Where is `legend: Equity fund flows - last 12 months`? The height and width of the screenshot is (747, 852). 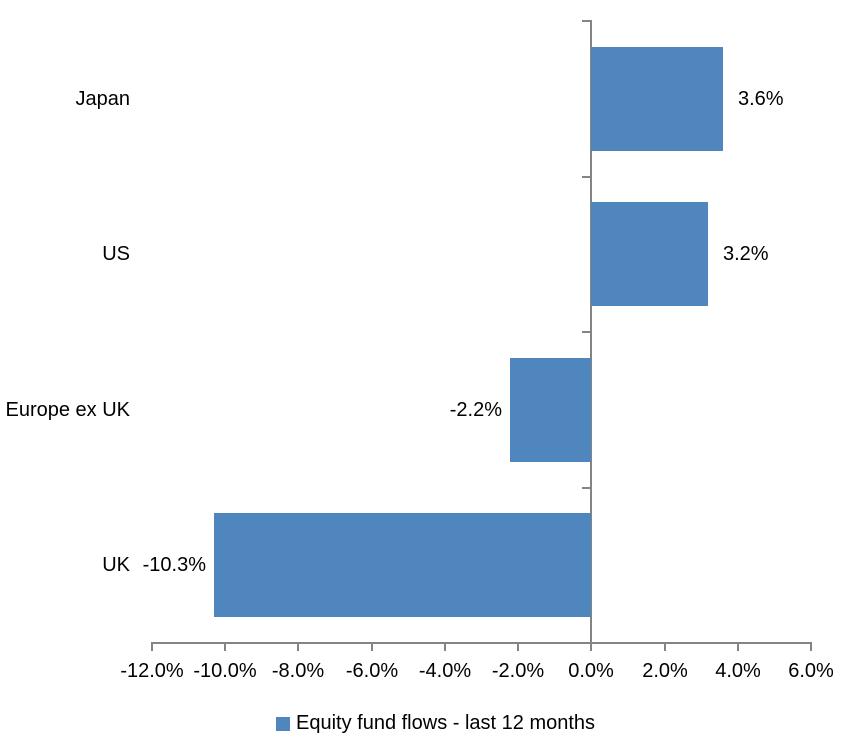
legend: Equity fund flows - last 12 months is located at coordinates (435, 723).